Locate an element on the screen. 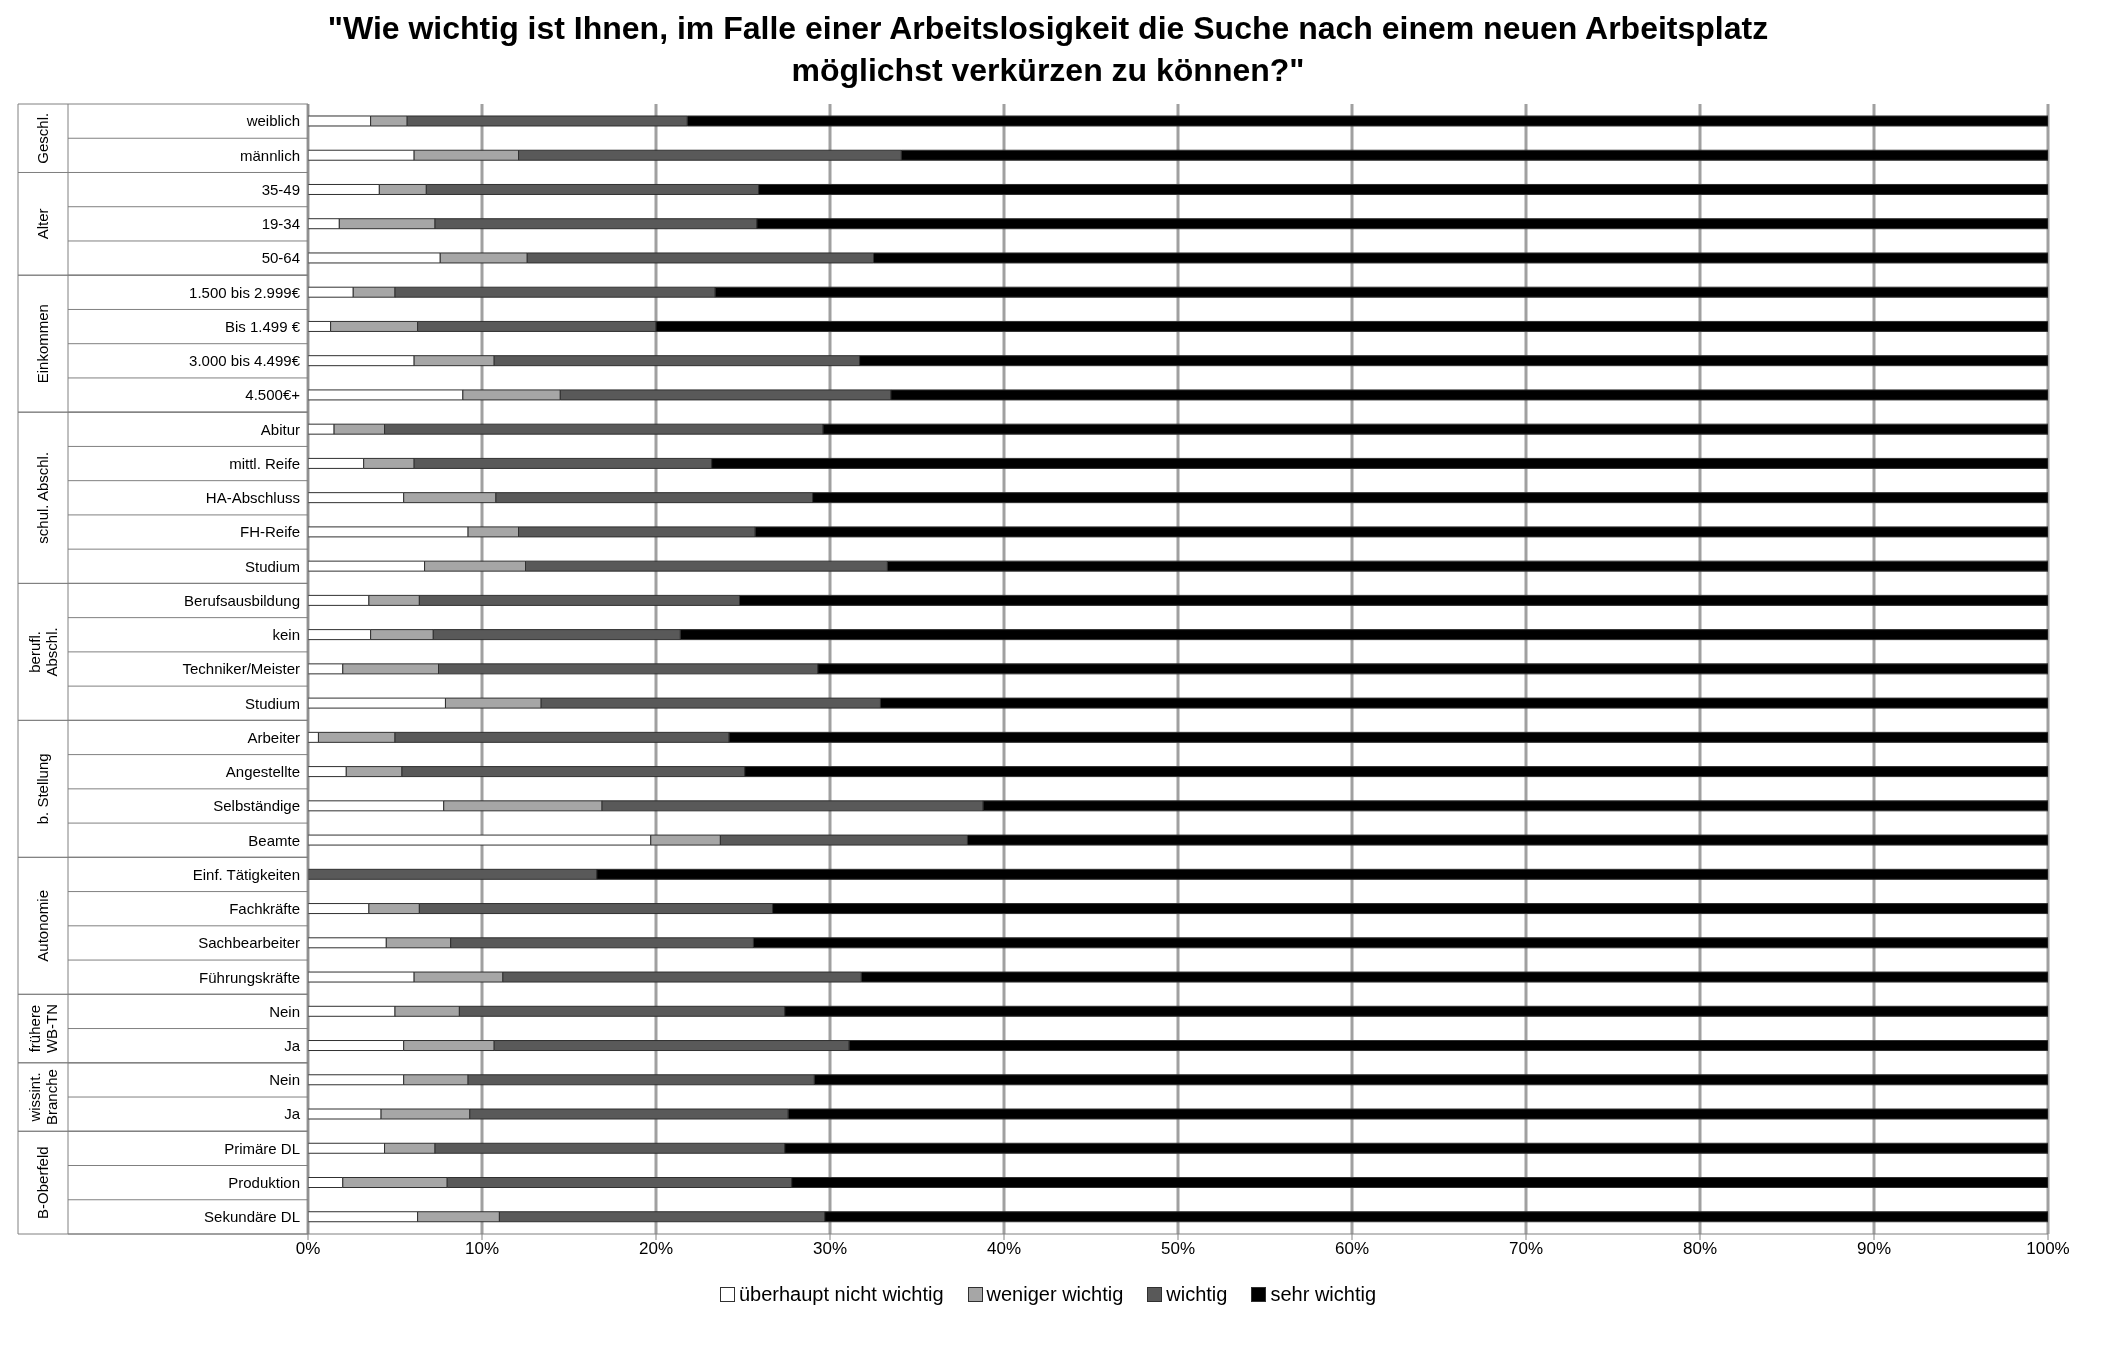 This screenshot has width=2107, height=1352. y-tick-label: FH-Reife is located at coordinates (269, 532).